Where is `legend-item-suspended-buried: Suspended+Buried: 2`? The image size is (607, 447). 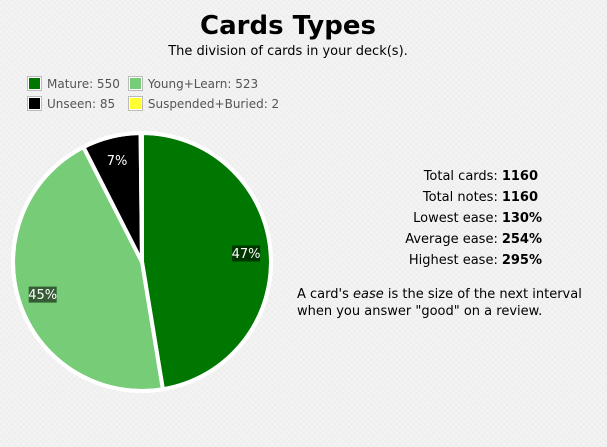
legend-item-suspended-buried: Suspended+Buried: 2 is located at coordinates (203, 103).